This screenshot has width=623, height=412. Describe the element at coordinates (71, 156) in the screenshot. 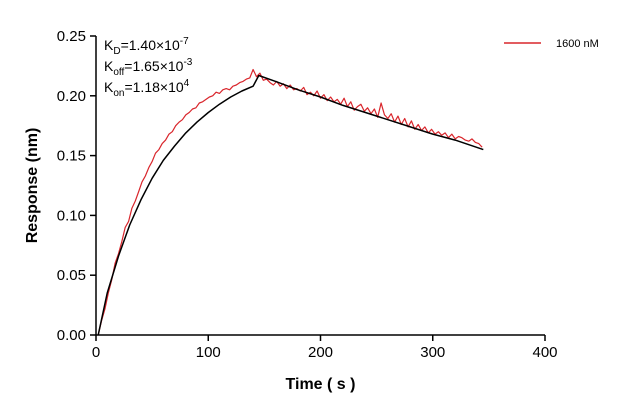

I see `y-tick-label: 0.15` at that location.